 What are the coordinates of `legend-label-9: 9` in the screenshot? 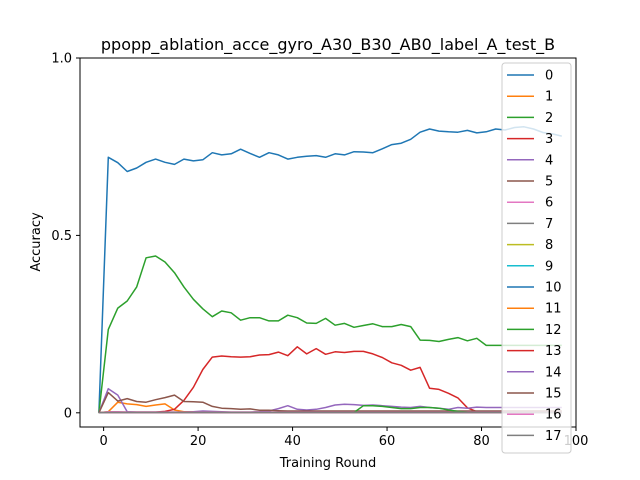 It's located at (549, 266).